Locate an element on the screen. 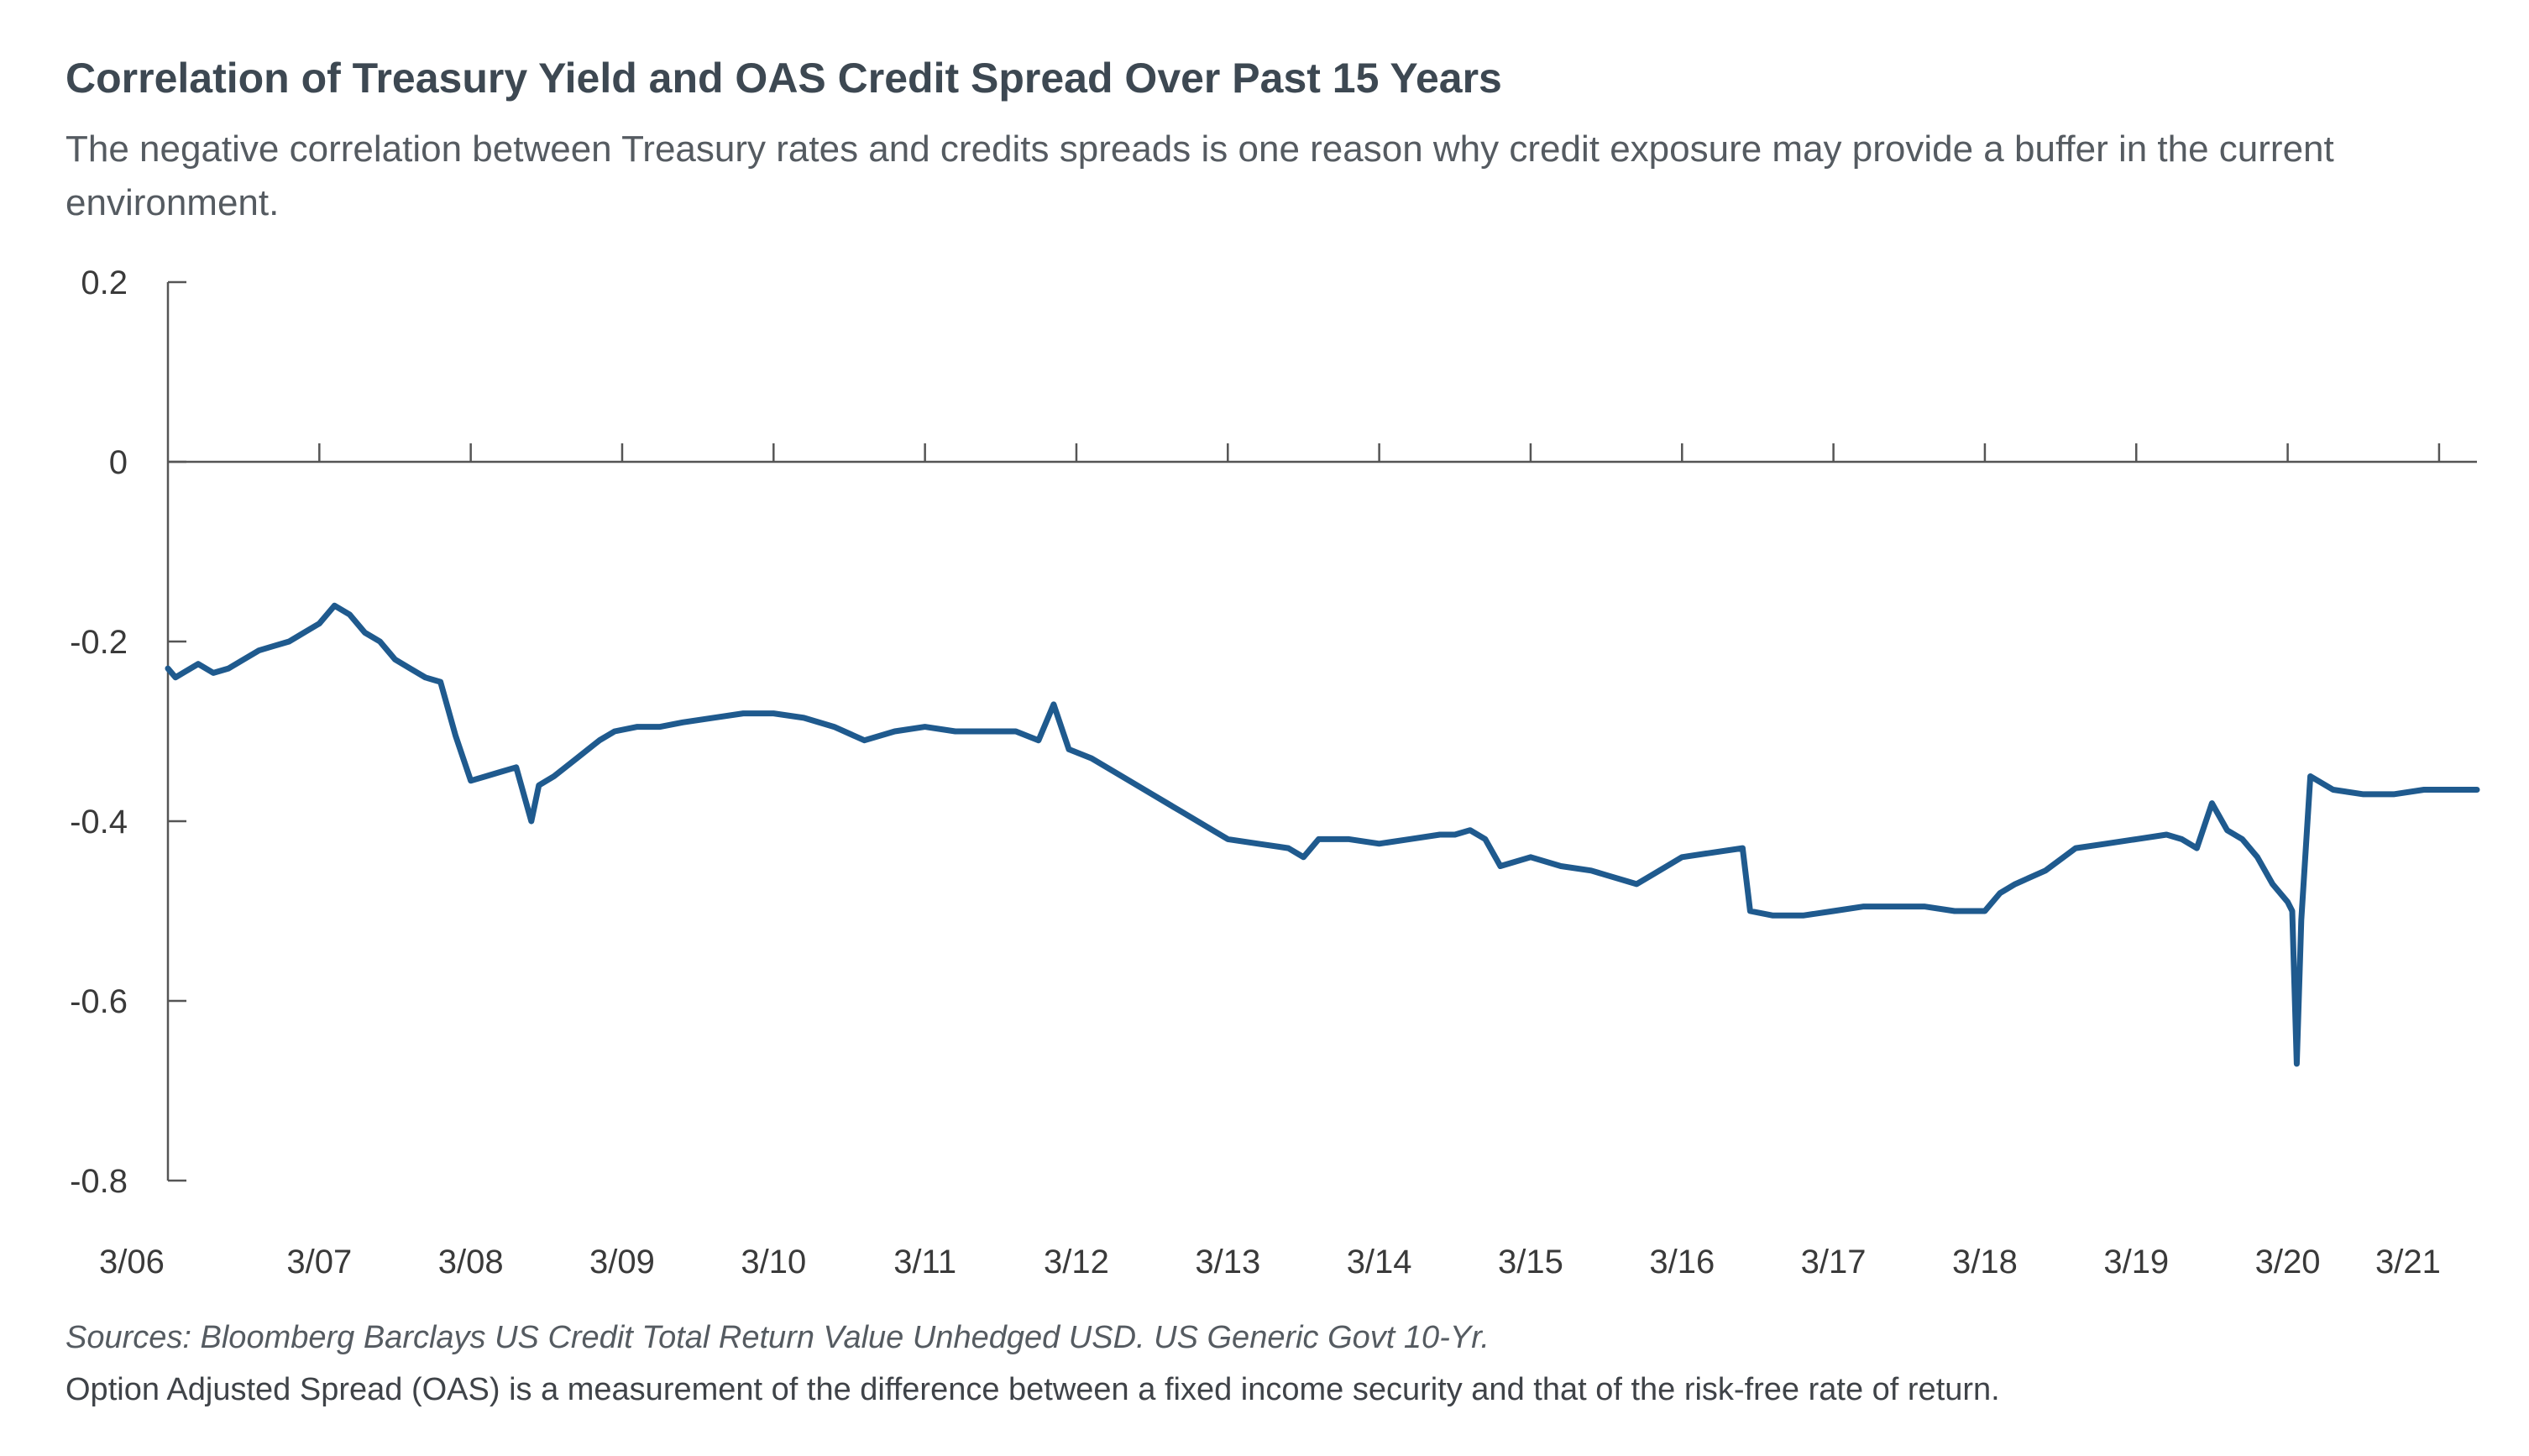  x-tick-label: 3/07 is located at coordinates (319, 1262).